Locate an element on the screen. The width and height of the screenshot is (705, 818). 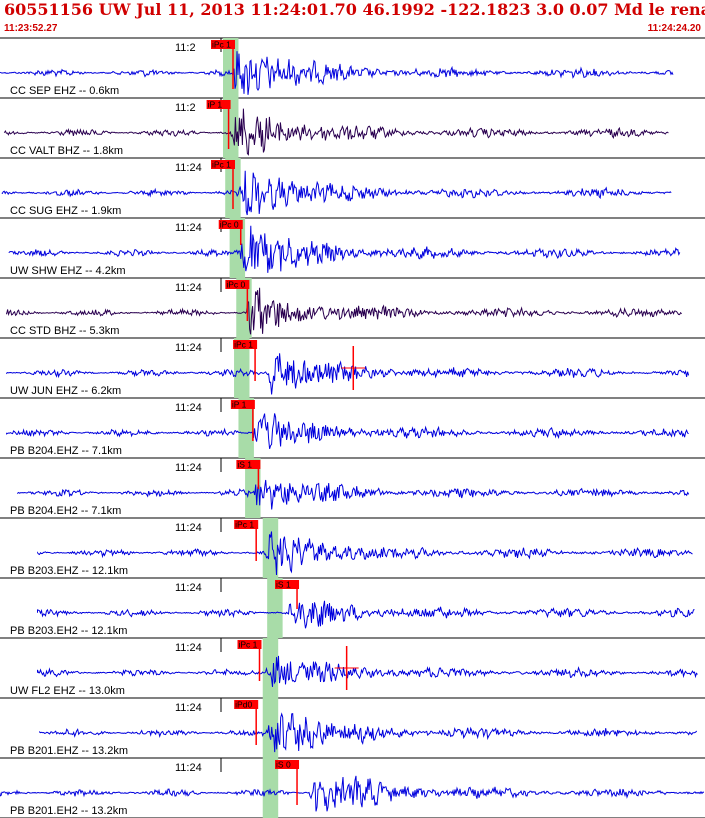
pick-label: iPd0 is located at coordinates (243, 705).